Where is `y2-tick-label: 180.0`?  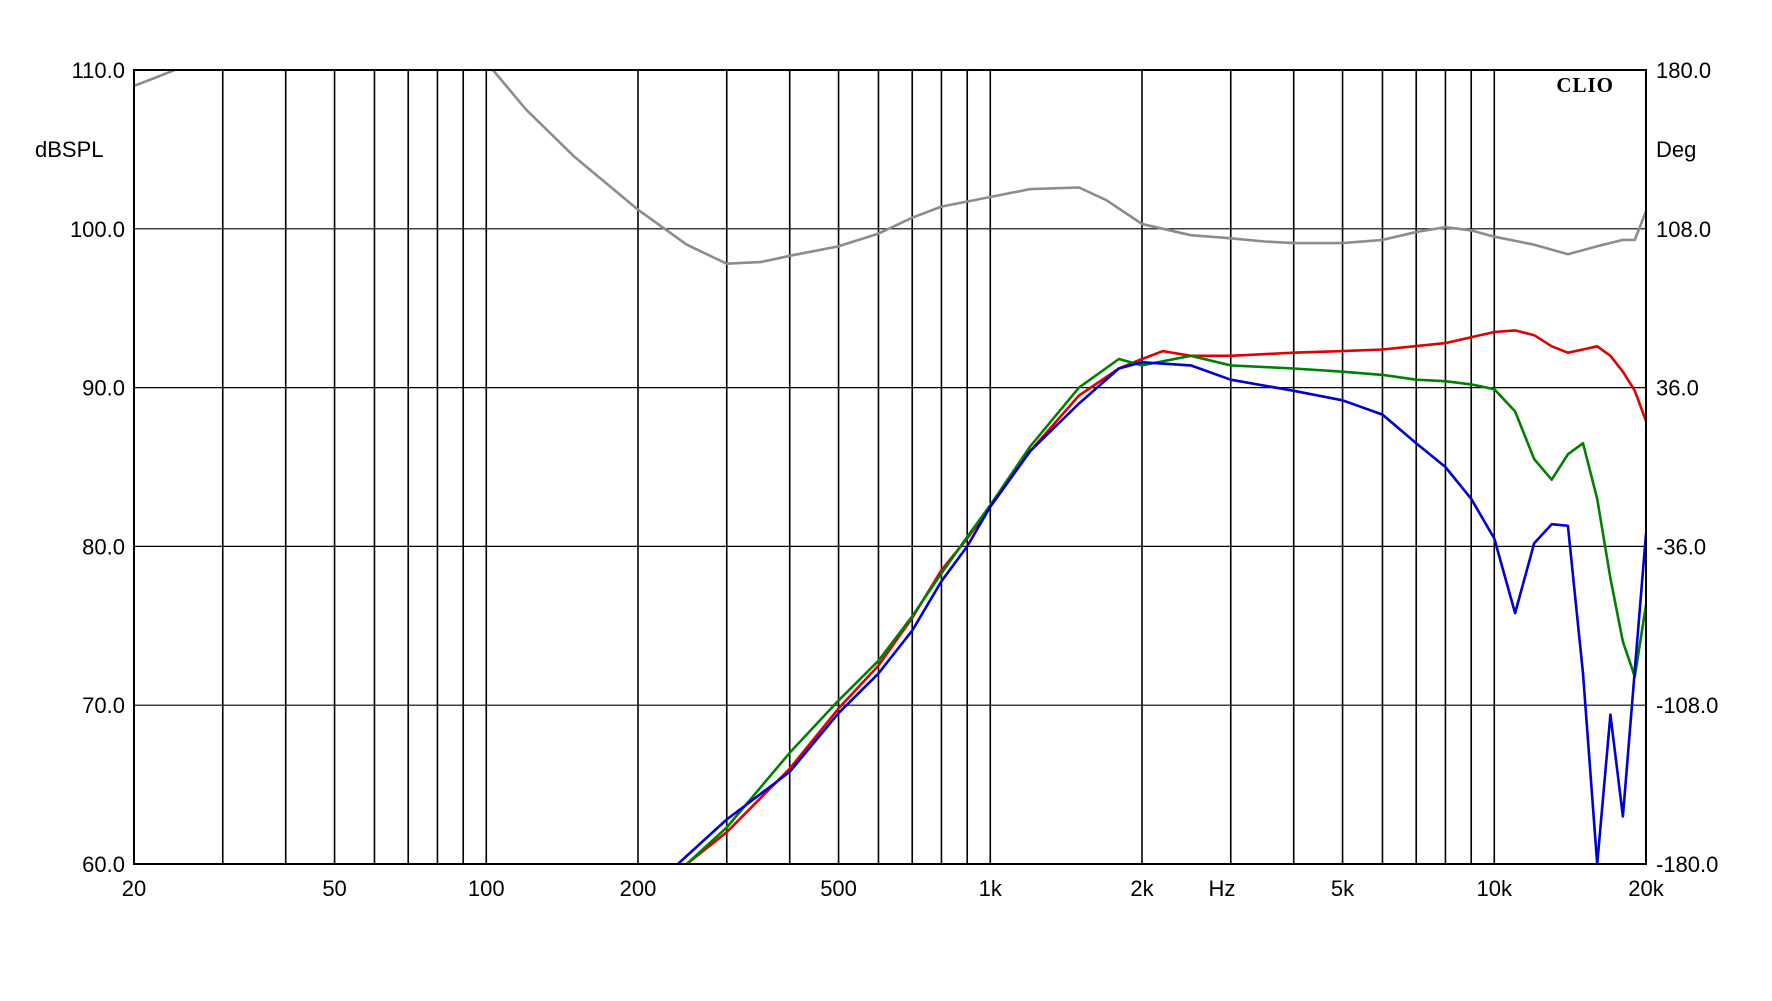
y2-tick-label: 180.0 is located at coordinates (1683, 70).